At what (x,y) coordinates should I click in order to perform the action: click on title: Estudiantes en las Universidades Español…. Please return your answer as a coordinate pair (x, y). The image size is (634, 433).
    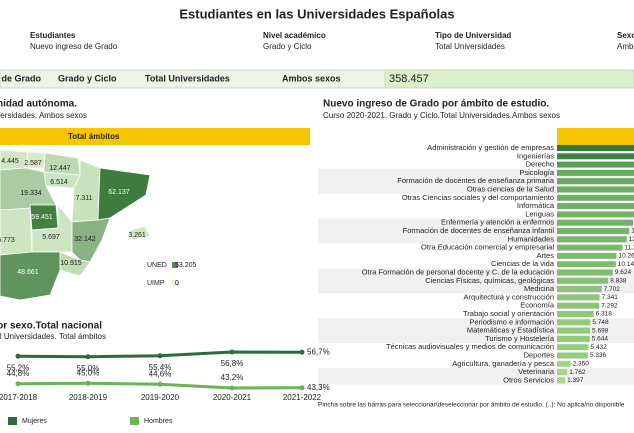
    Looking at the image, I should click on (316, 13).